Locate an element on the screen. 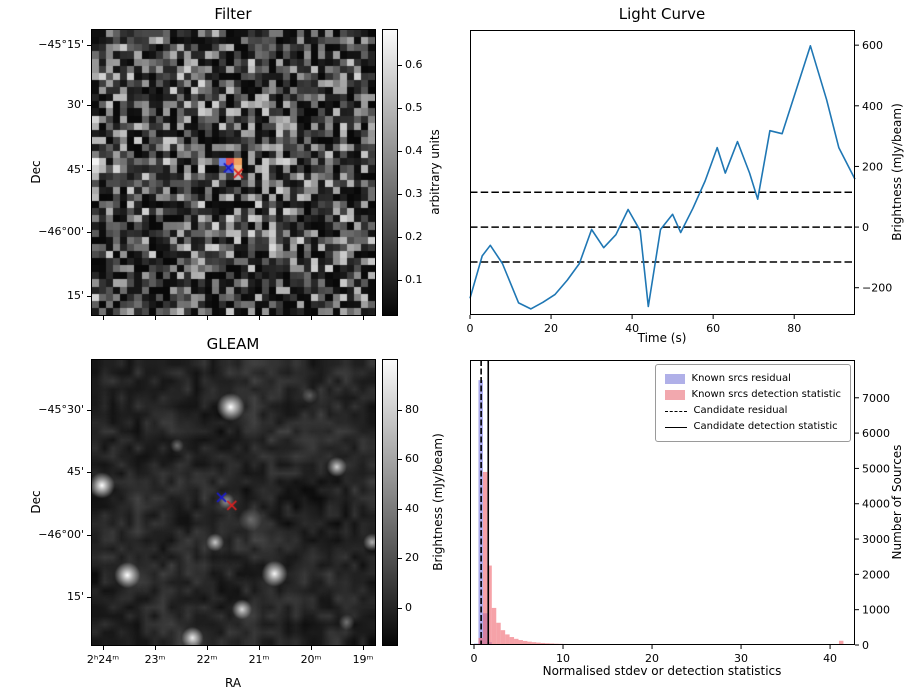 Image resolution: width=907 pixels, height=699 pixels. tick-label: 7000 is located at coordinates (876, 398).